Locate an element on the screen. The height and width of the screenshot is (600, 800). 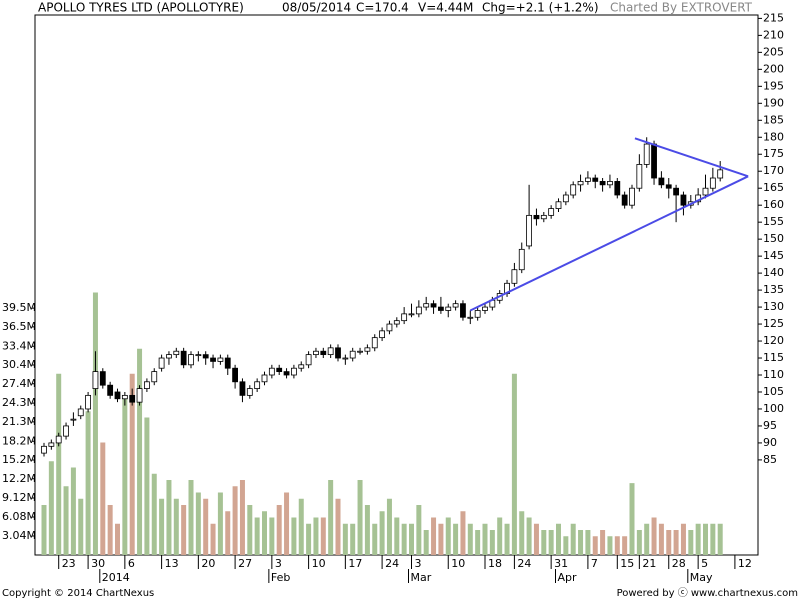
y-tick-label: 165 is located at coordinates (773, 187).